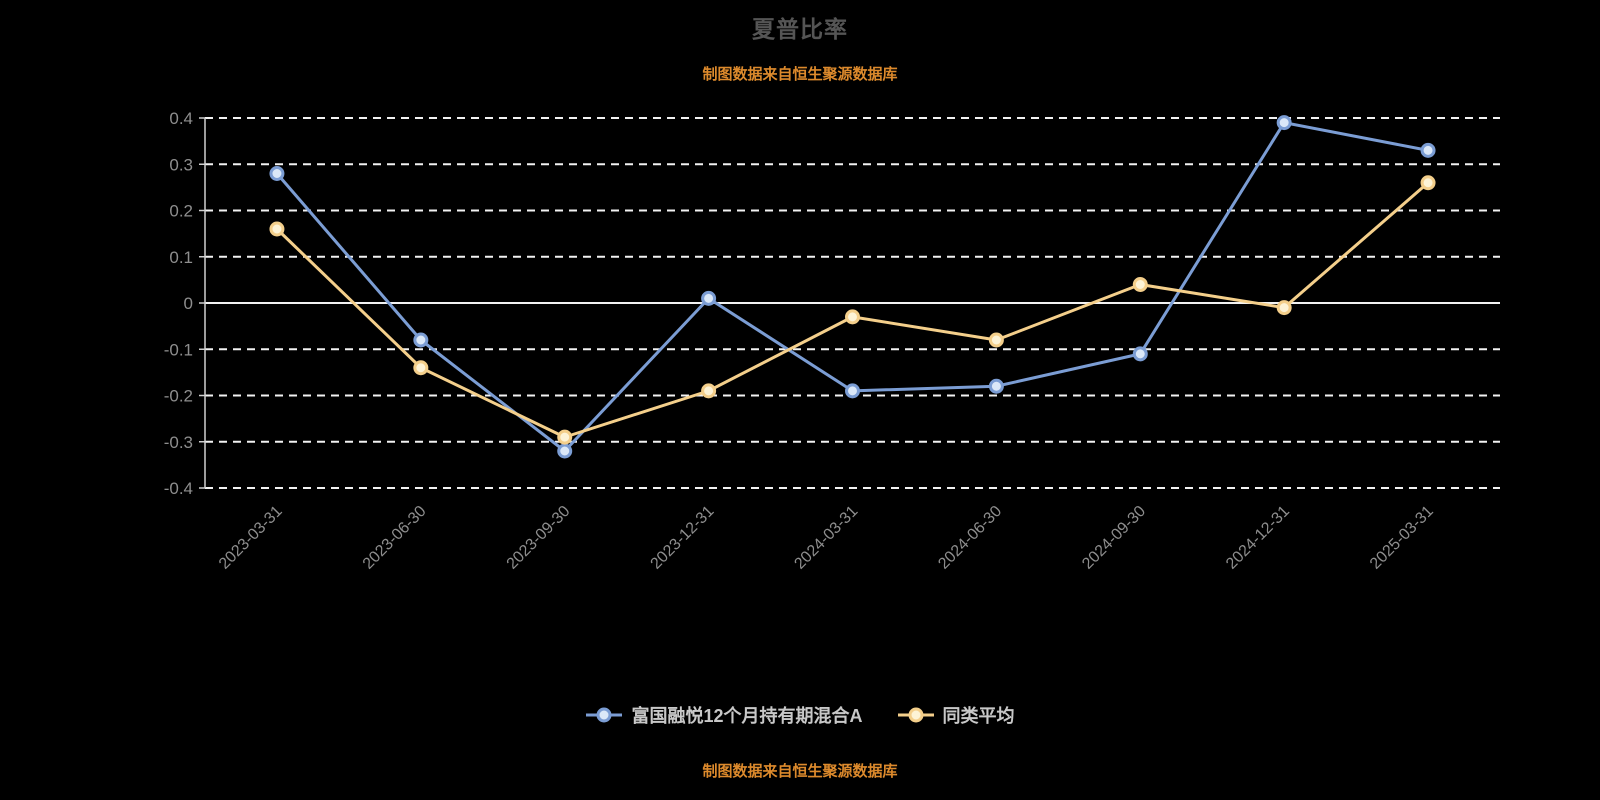 This screenshot has height=800, width=1600. I want to click on data-source-footer: 制图数据来自恒生聚源数据库, so click(800, 771).